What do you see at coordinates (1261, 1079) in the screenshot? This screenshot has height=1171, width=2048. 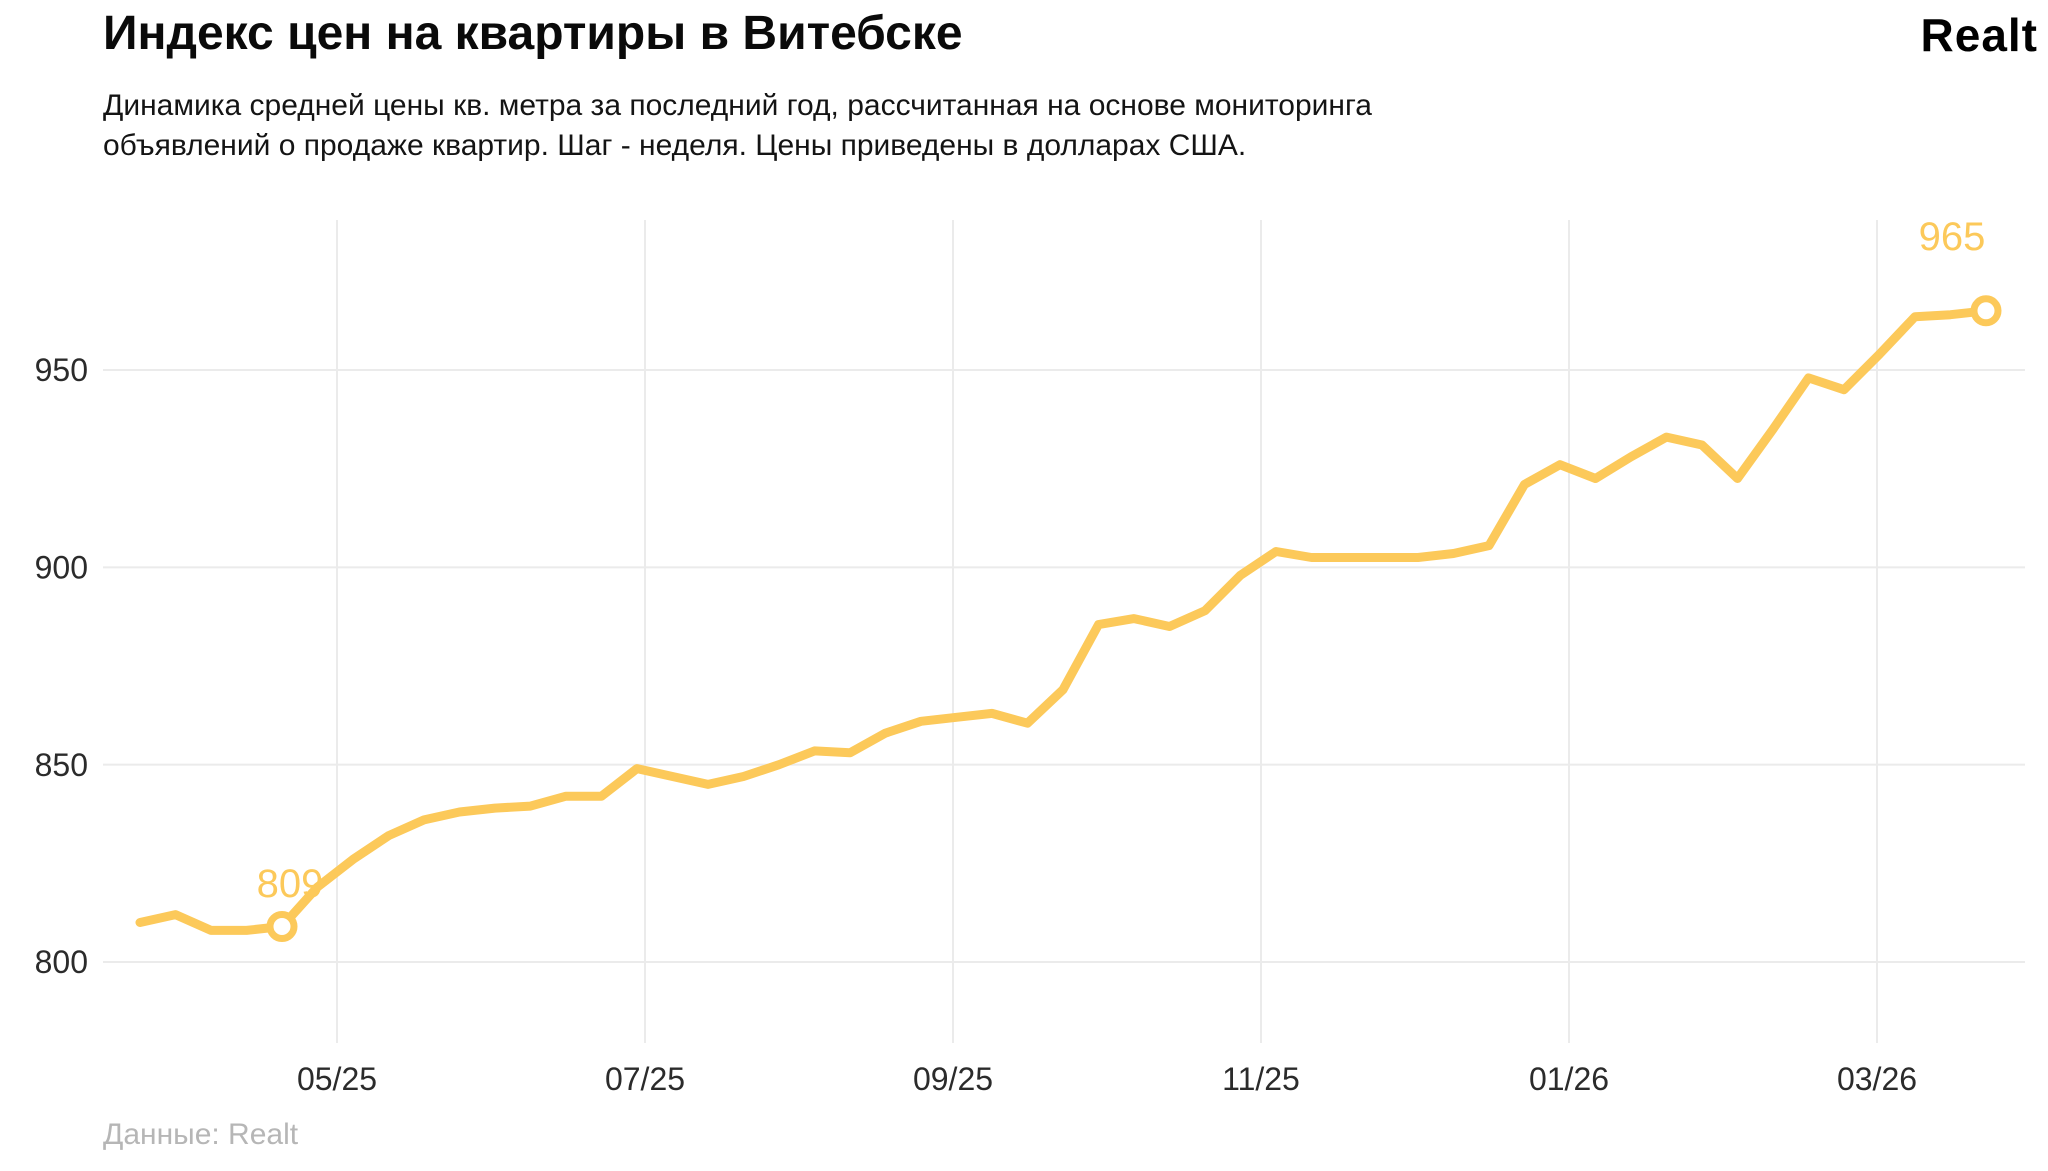 I see `x-tick-label: 11/25` at bounding box center [1261, 1079].